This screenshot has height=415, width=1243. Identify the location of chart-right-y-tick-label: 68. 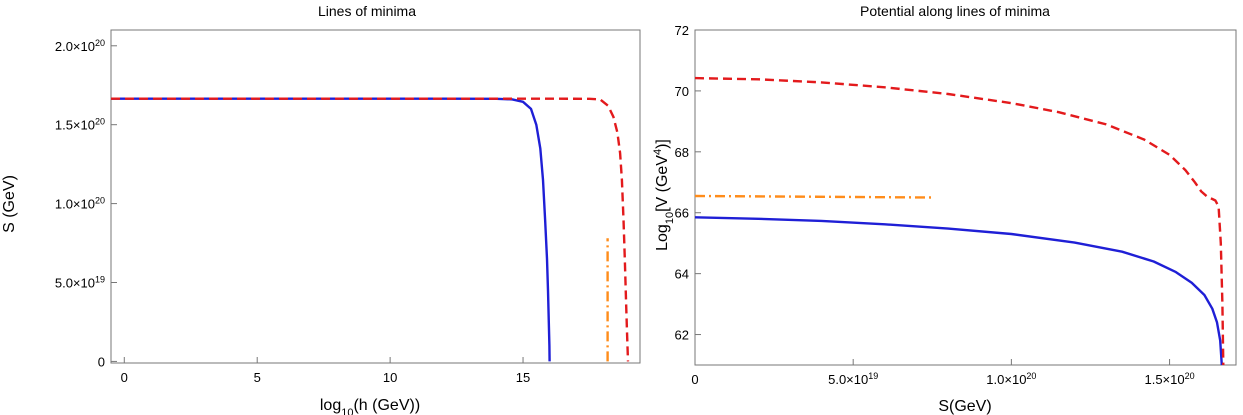
(682, 152).